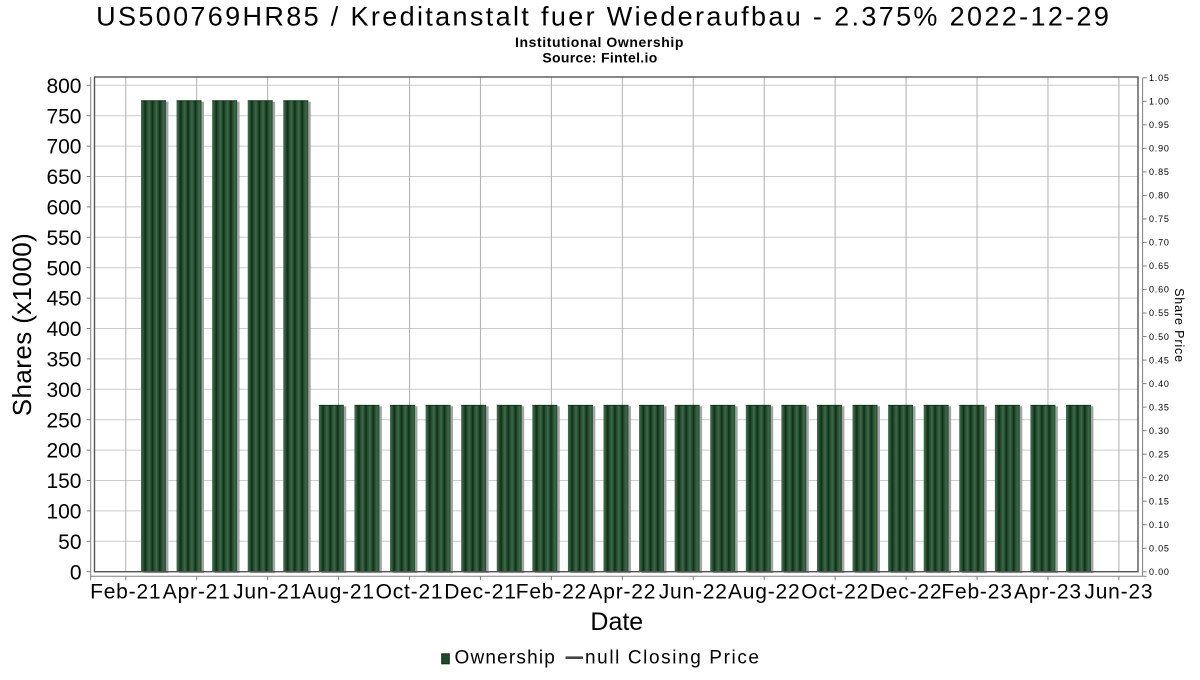  Describe the element at coordinates (63, 481) in the screenshot. I see `svg-text: 150` at that location.